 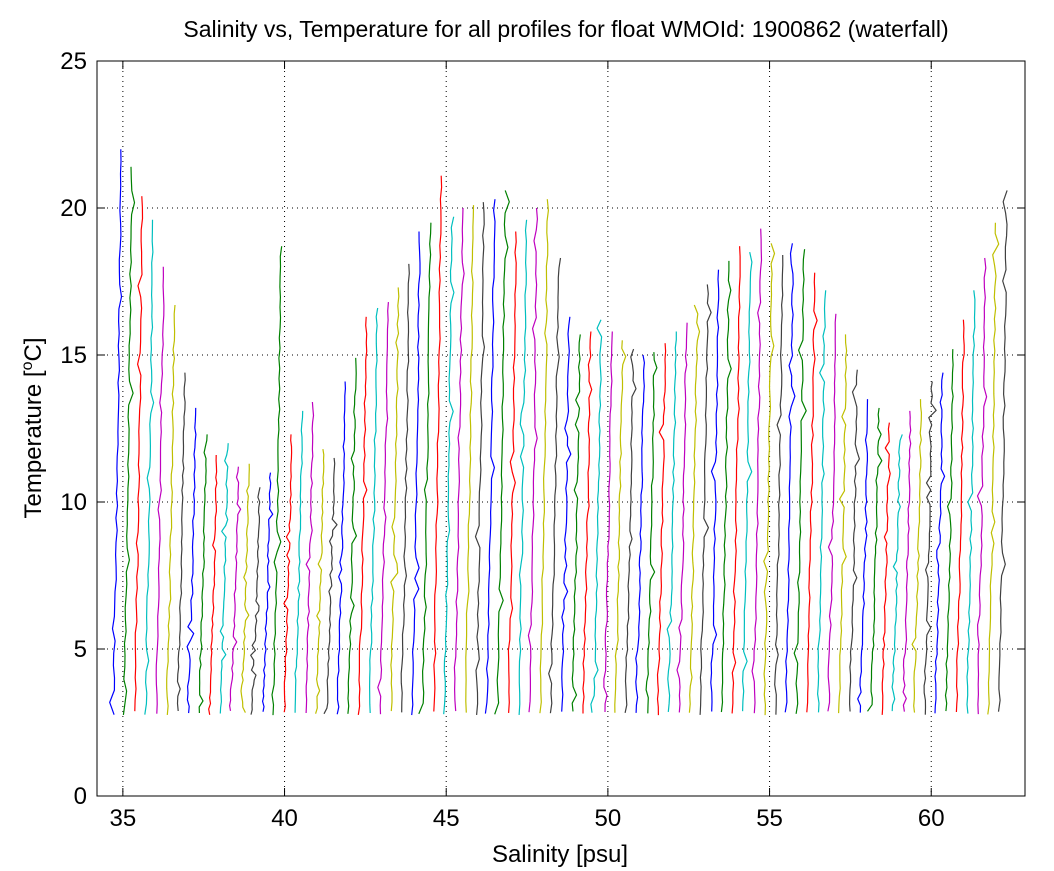 What do you see at coordinates (769, 818) in the screenshot?
I see `x-tick-label: 55` at bounding box center [769, 818].